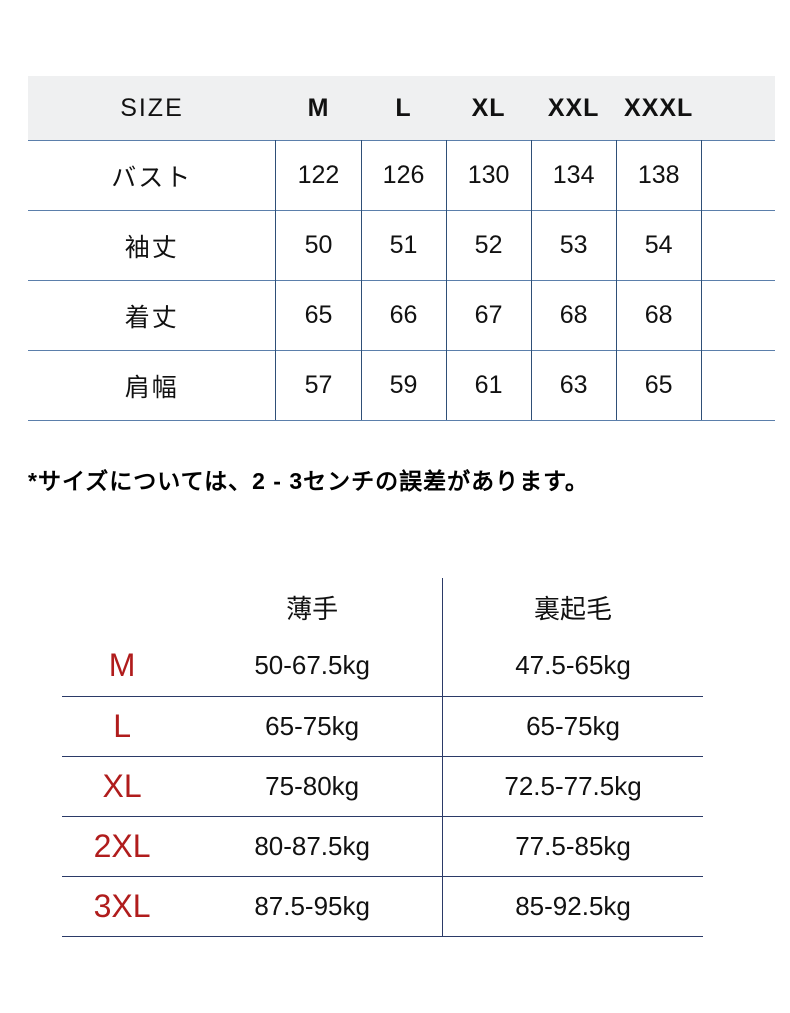  What do you see at coordinates (489, 245) in the screenshot?
I see `size-cell-sleeve-xl: 52` at bounding box center [489, 245].